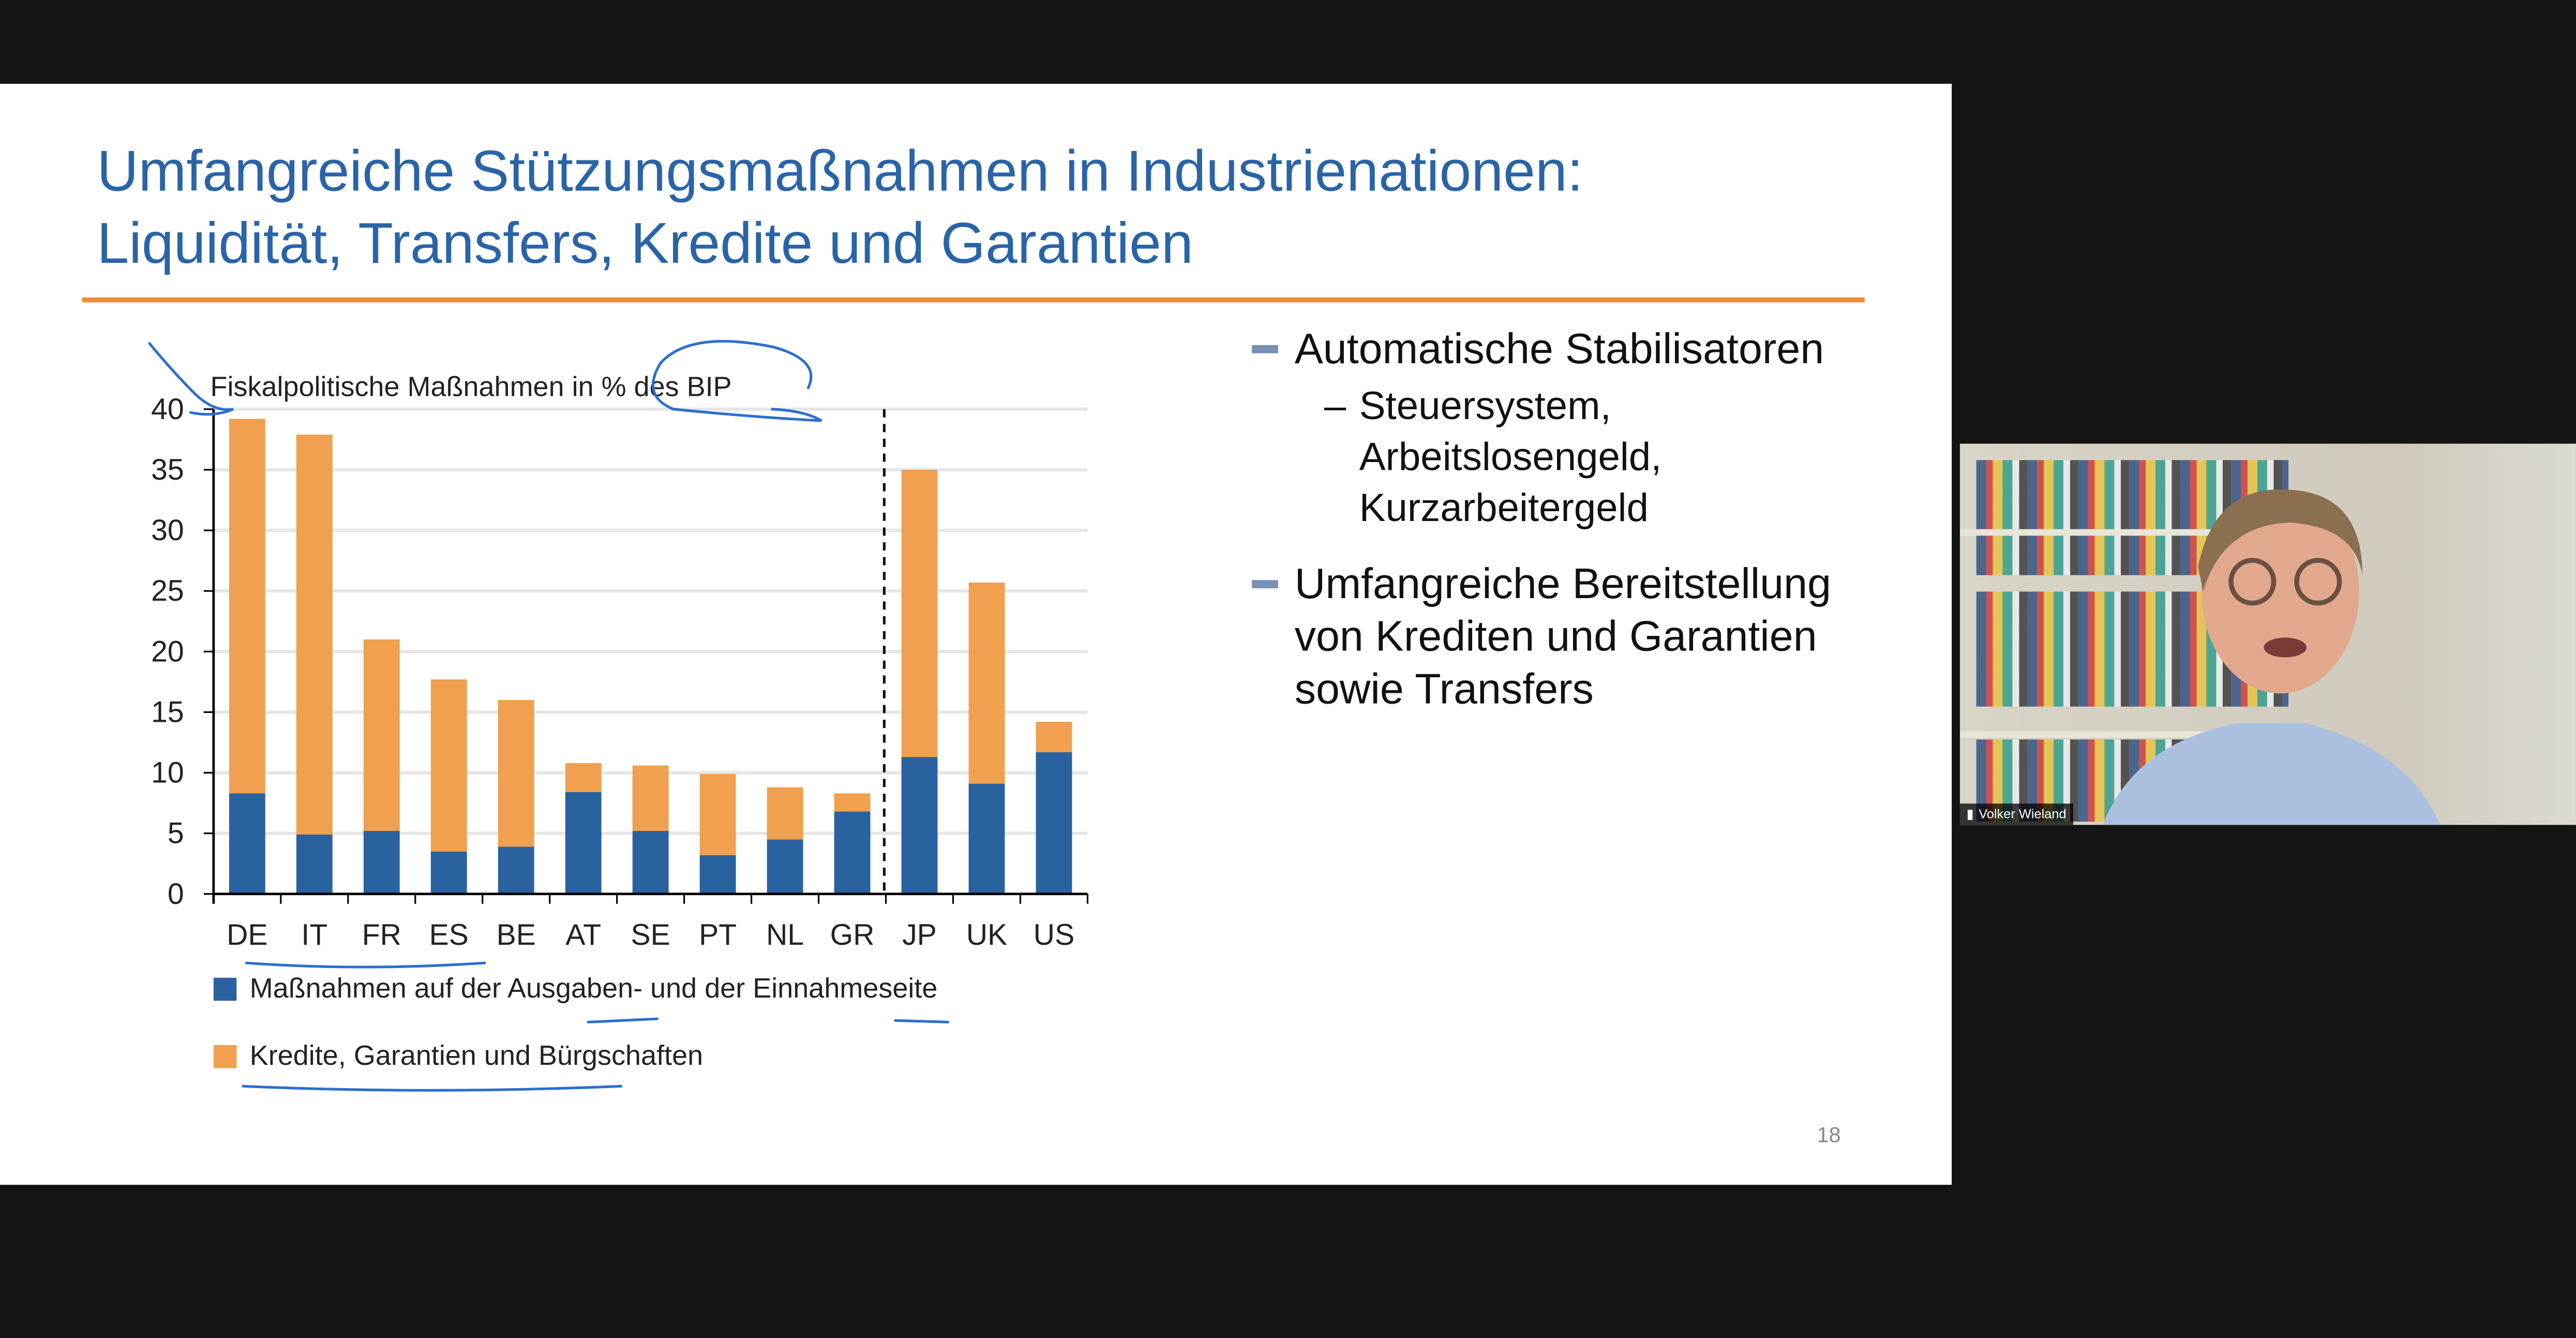  Describe the element at coordinates (986, 935) in the screenshot. I see `x-tick-label: UK` at that location.